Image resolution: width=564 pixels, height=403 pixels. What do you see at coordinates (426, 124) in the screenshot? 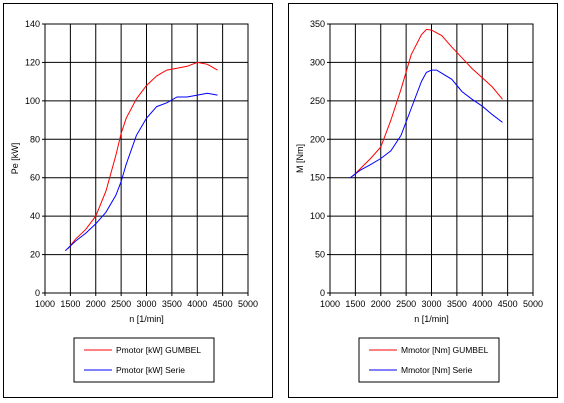
I see `torque-series-line-serie` at bounding box center [426, 124].